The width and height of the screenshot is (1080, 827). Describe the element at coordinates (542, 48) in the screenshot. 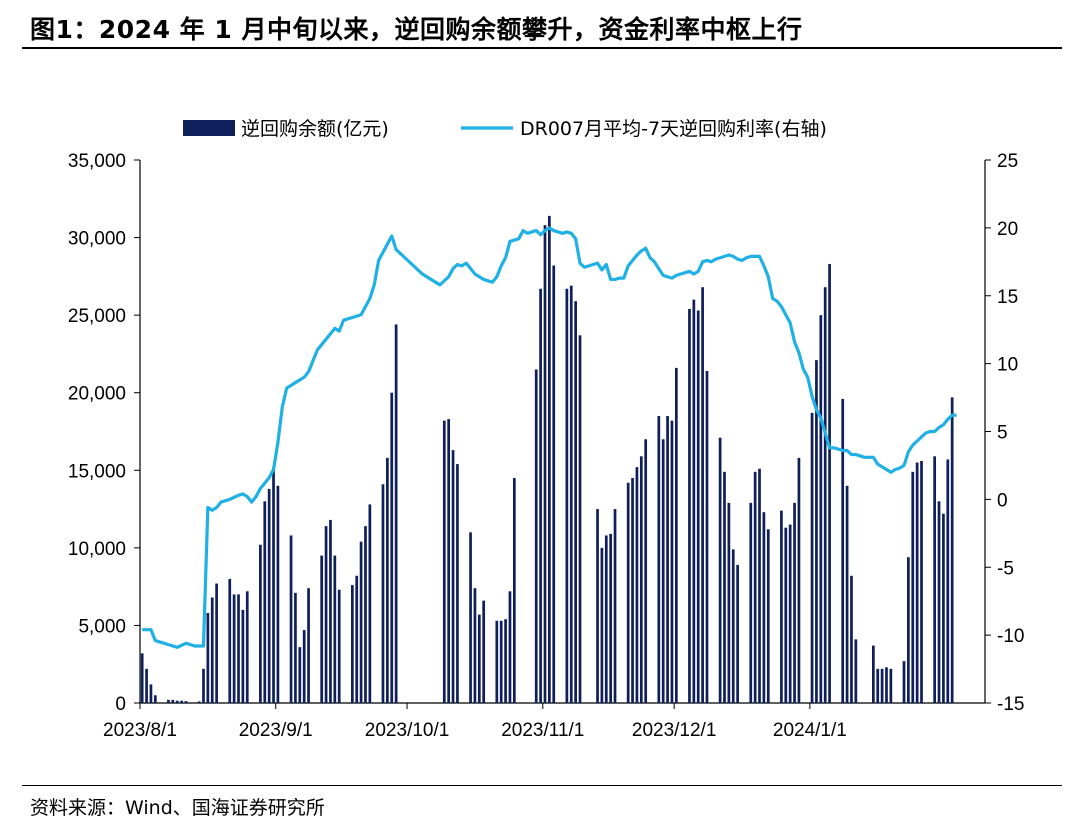

I see `title-rule` at that location.